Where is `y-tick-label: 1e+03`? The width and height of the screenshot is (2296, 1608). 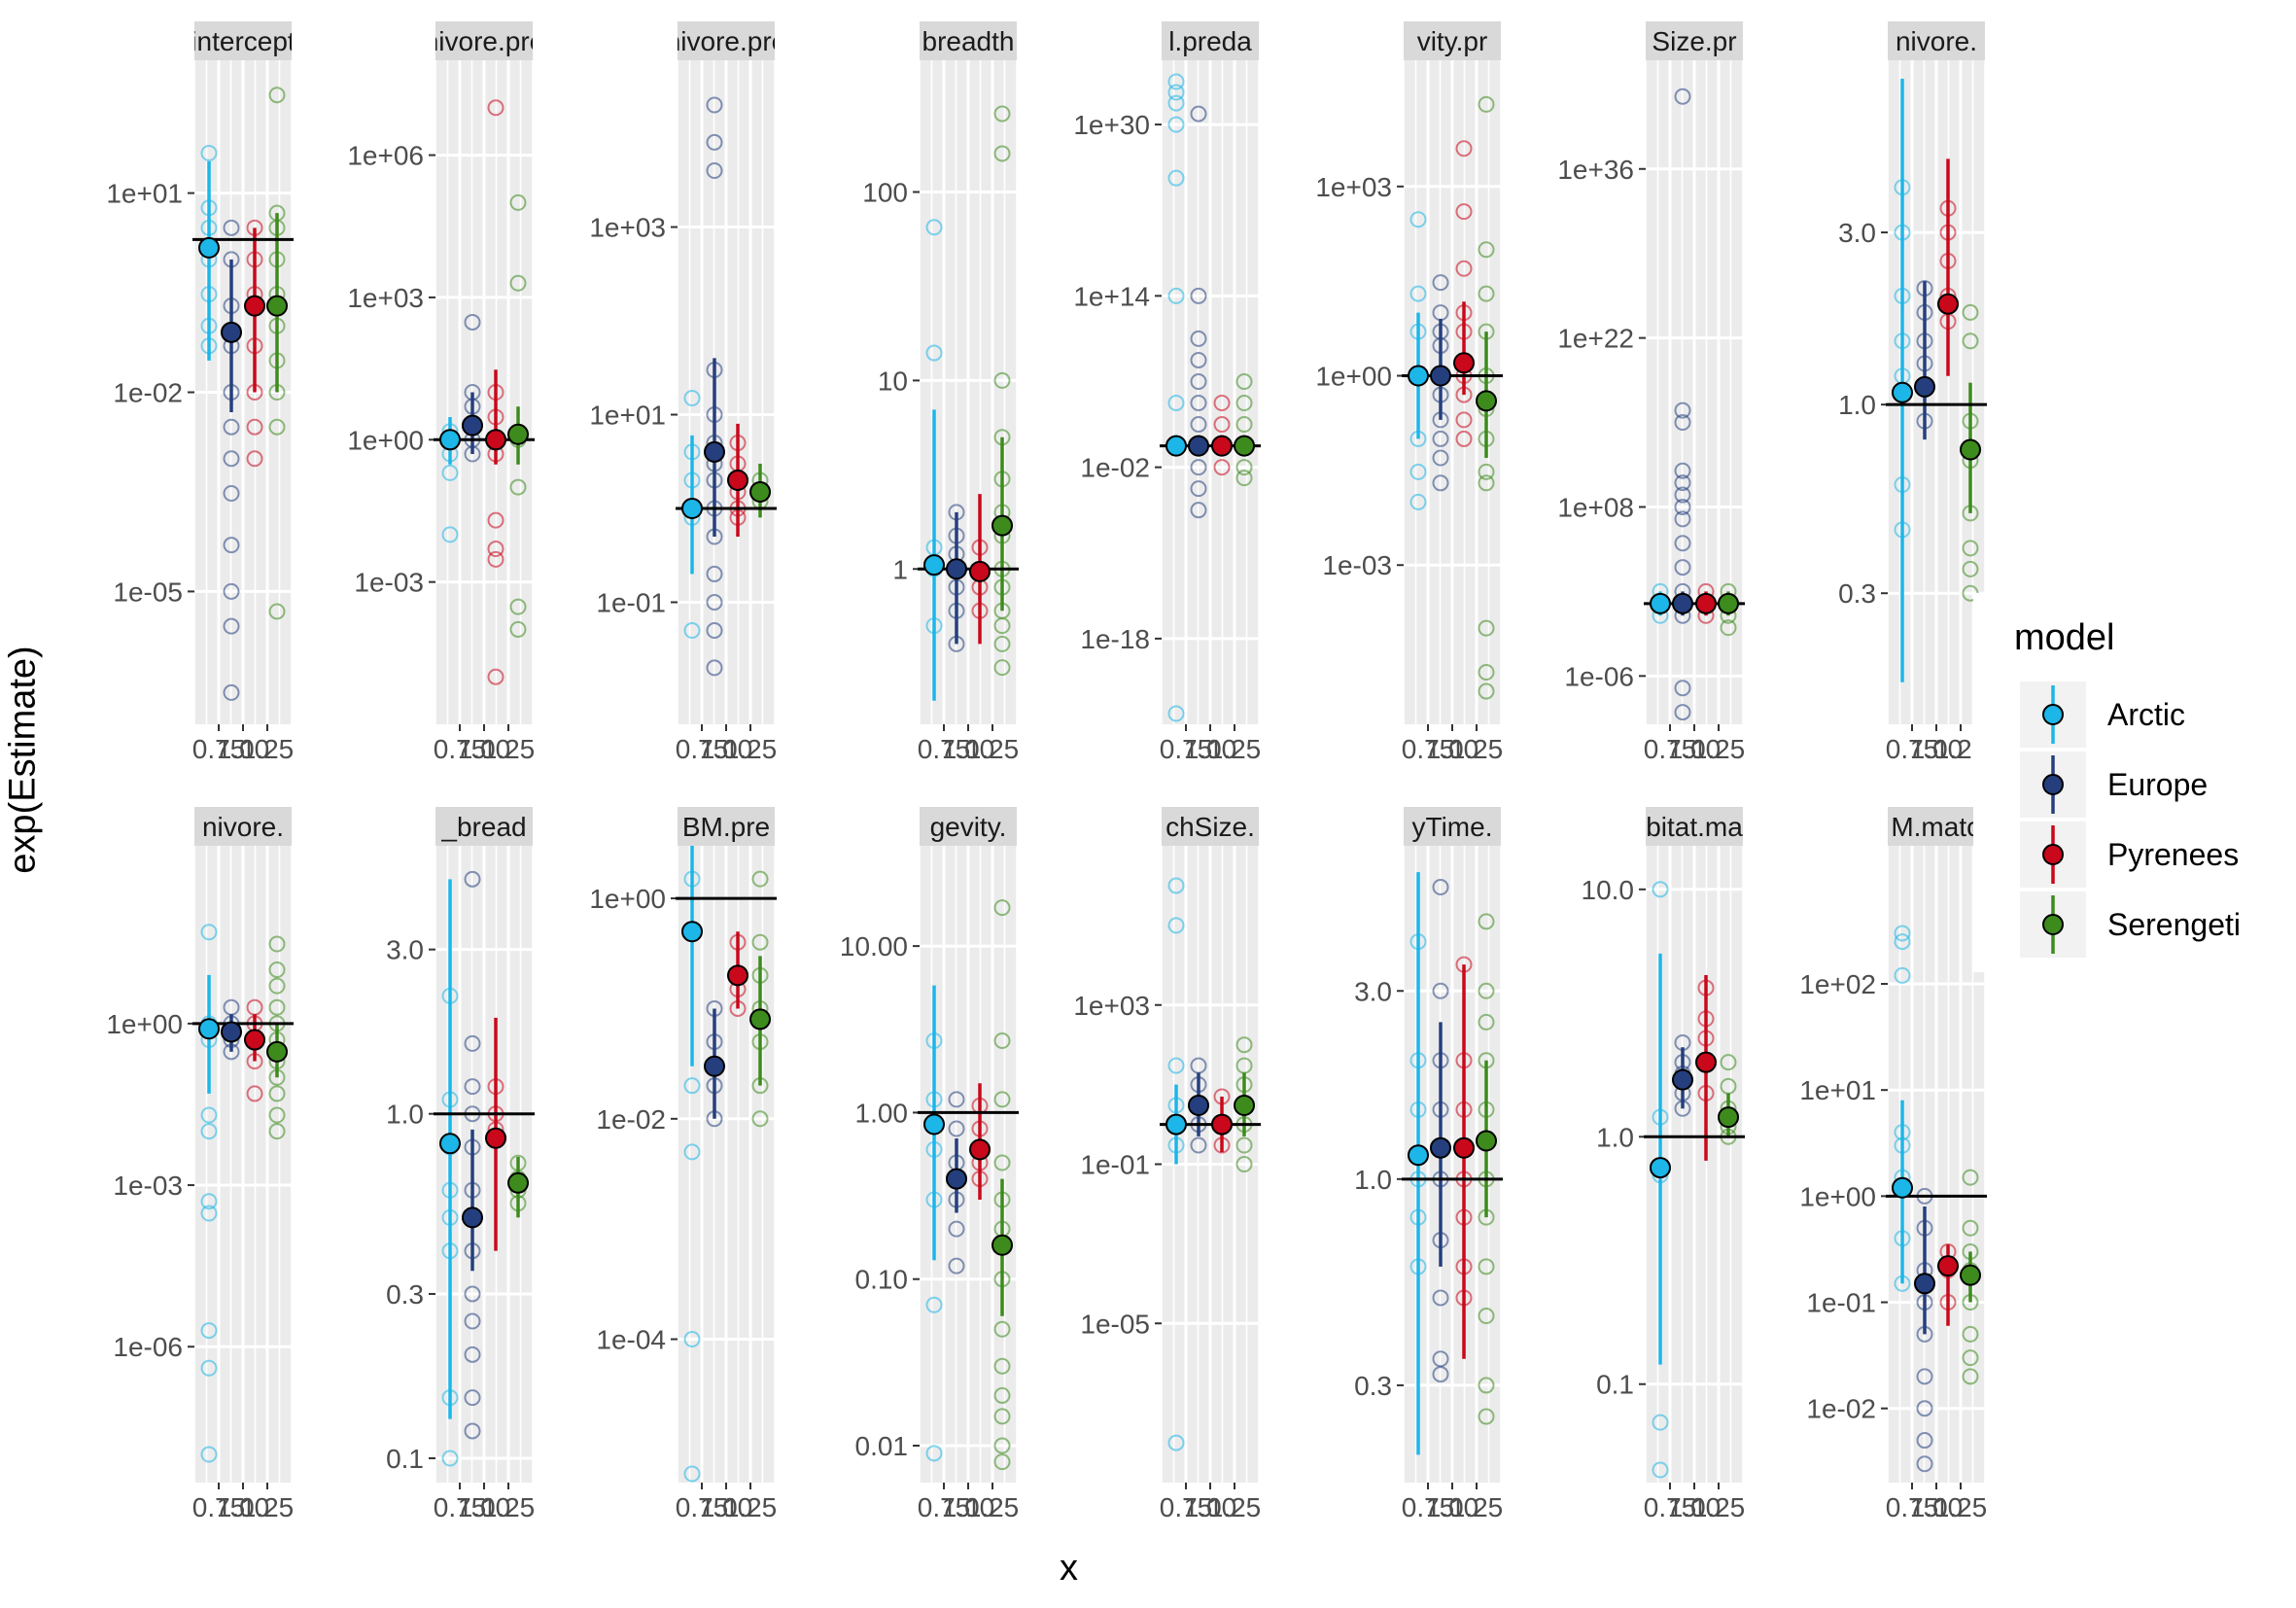 y-tick-label: 1e+03 is located at coordinates (1353, 187).